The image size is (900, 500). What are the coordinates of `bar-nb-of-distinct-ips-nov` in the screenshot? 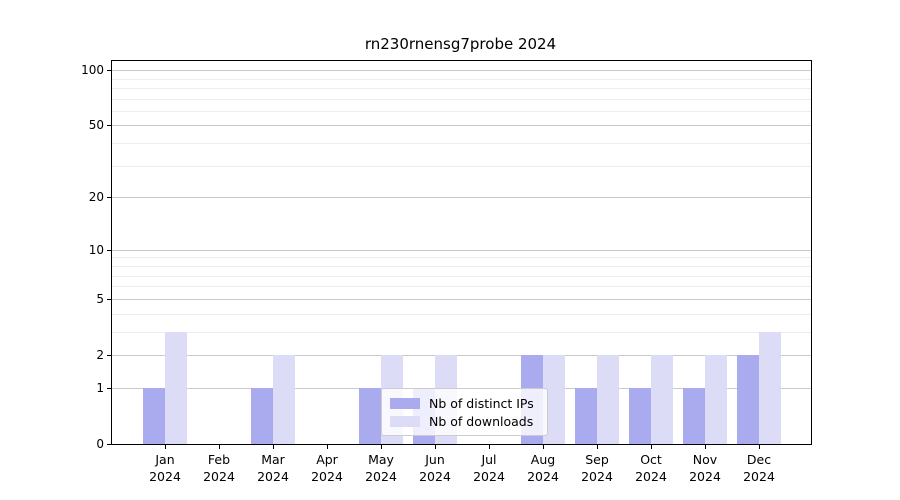 It's located at (694, 415).